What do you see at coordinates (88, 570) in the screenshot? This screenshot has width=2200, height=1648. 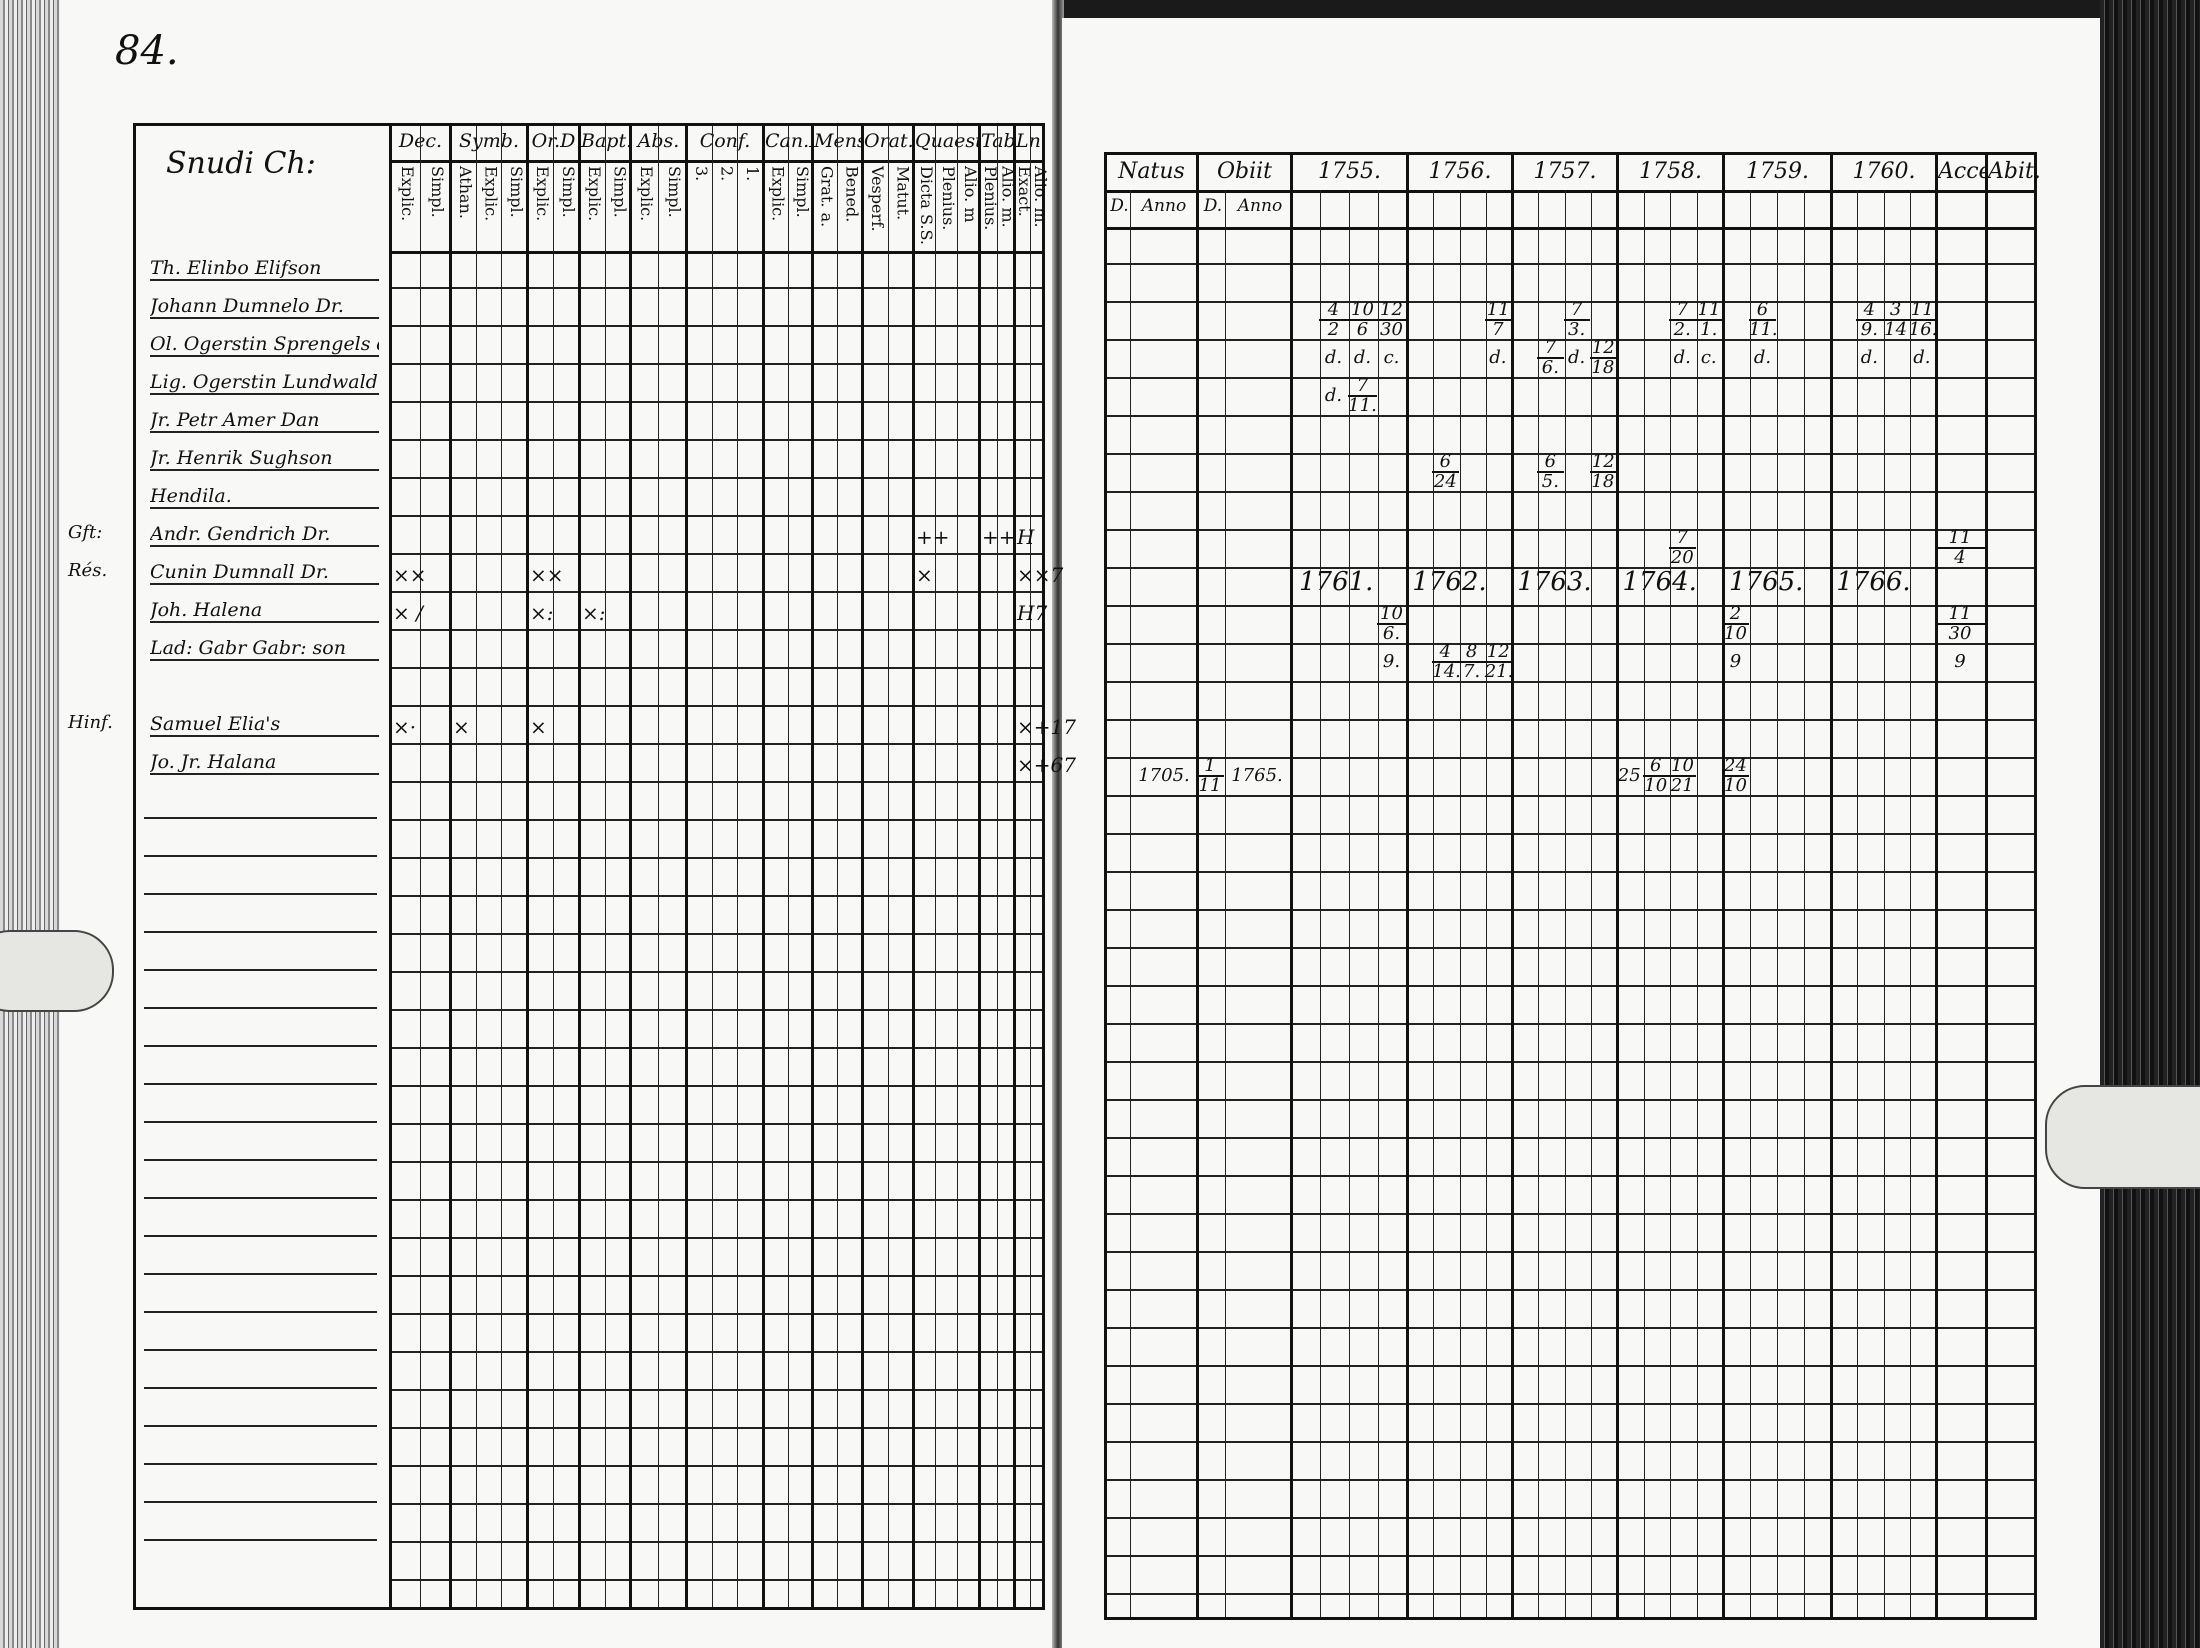 I see `margin-note: Rés.` at bounding box center [88, 570].